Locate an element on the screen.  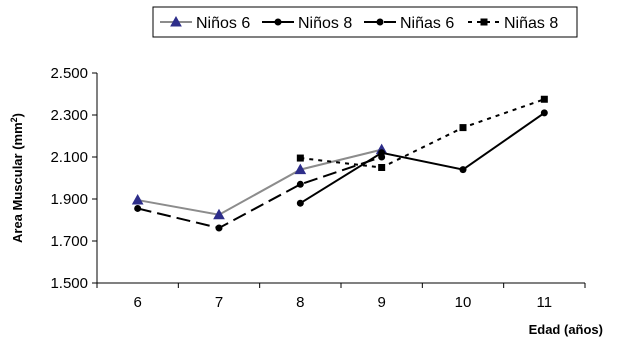
legend-label: Niñas 6 is located at coordinates (427, 23).